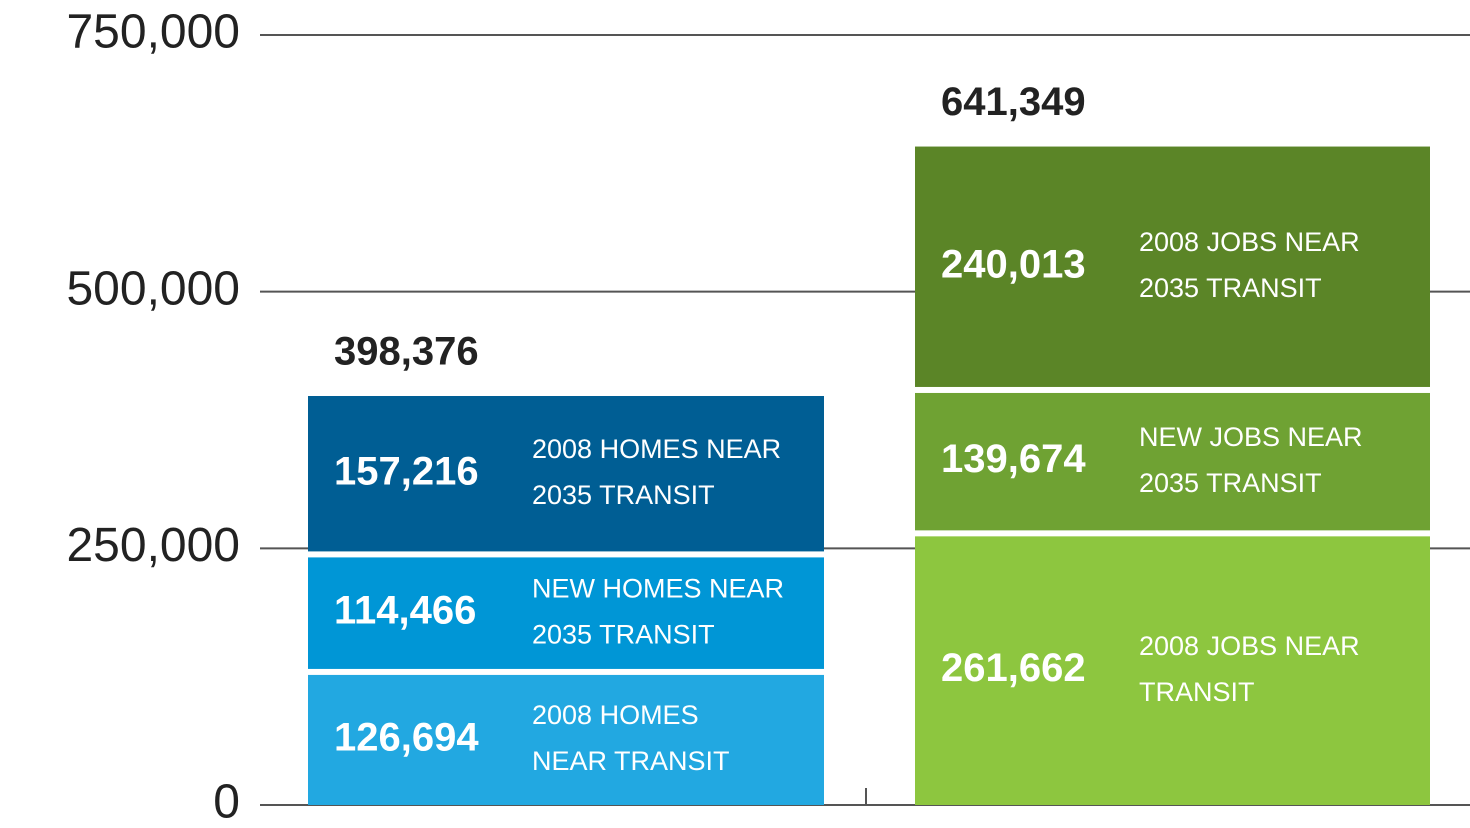 The image size is (1470, 828). Describe the element at coordinates (406, 471) in the screenshot. I see `segment-value-label: 157,216` at that location.